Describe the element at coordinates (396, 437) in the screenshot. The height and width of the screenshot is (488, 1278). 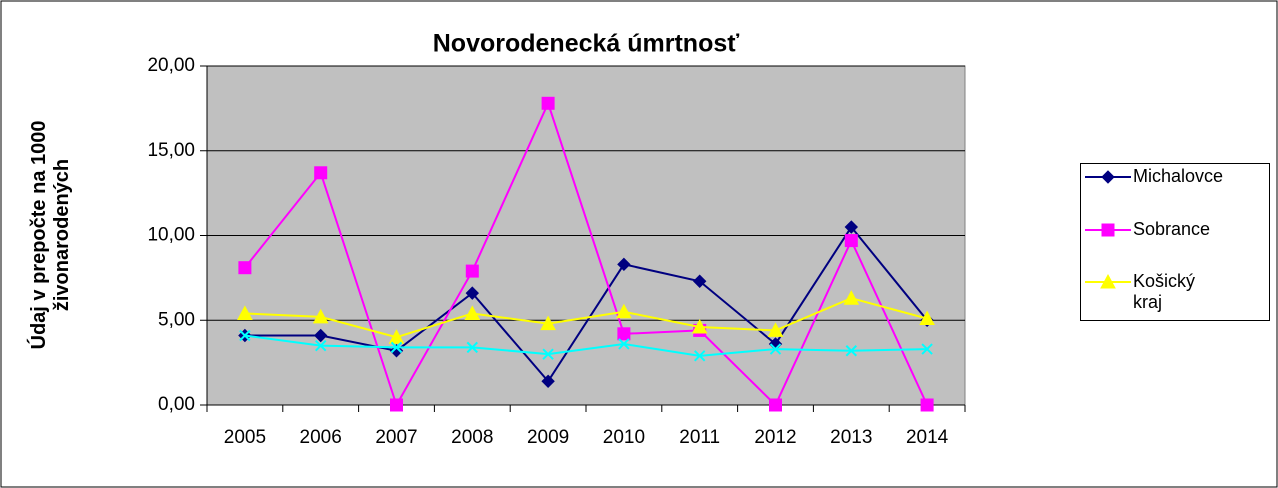
I see `x-tick-label: 2007` at that location.